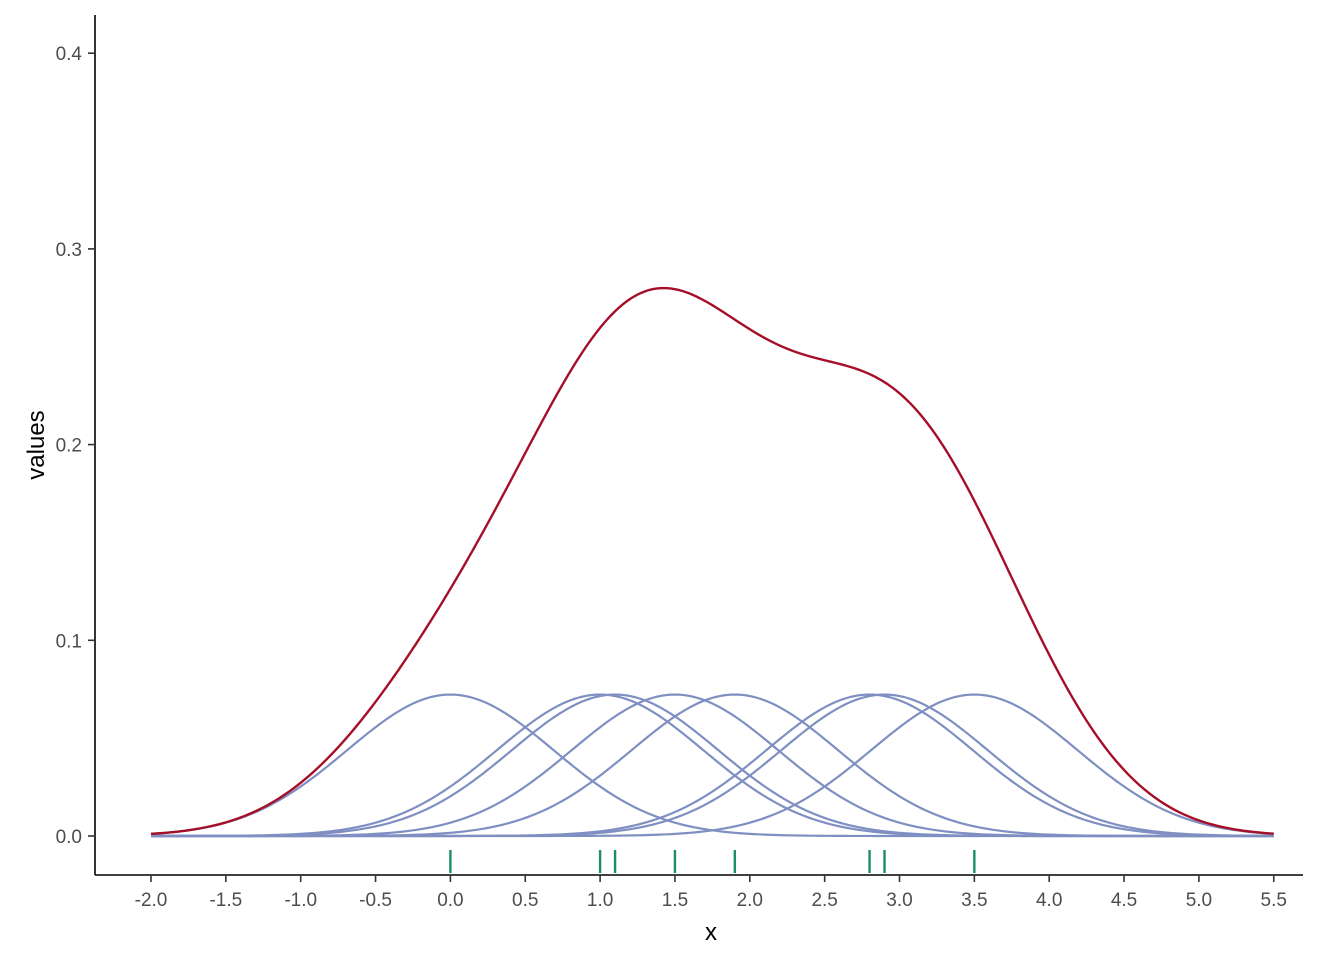 The image size is (1344, 960). I want to click on x-tick-label: 4.5, so click(1124, 900).